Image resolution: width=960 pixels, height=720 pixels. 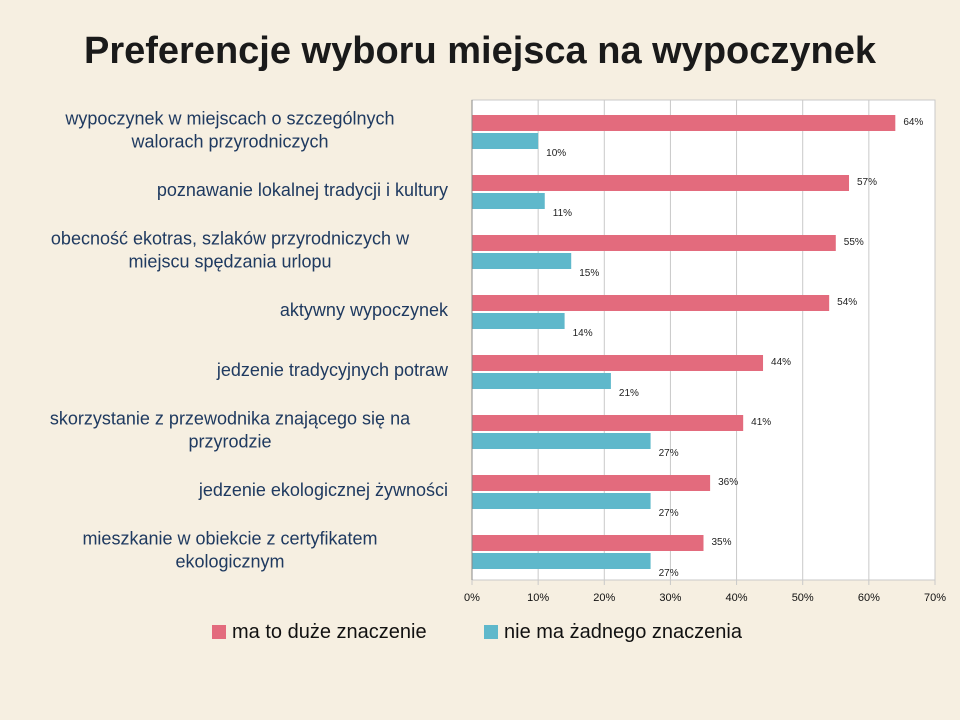 What do you see at coordinates (761, 422) in the screenshot?
I see `data-label: 41%` at bounding box center [761, 422].